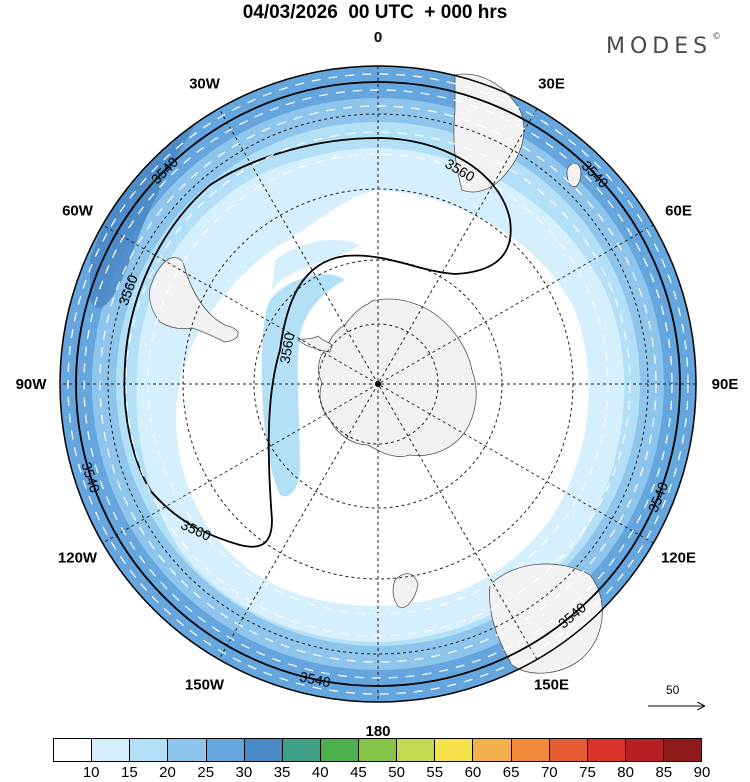 The height and width of the screenshot is (782, 750). What do you see at coordinates (664, 772) in the screenshot?
I see `colorbar-label-85: 85` at bounding box center [664, 772].